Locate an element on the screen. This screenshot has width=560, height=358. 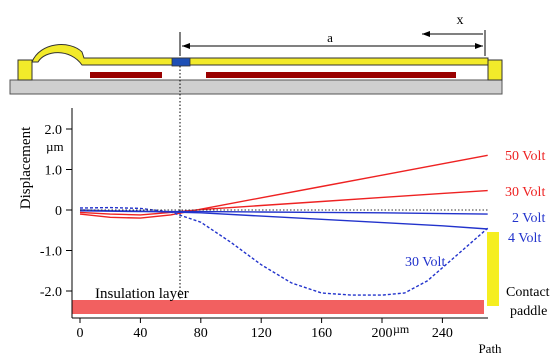
contact-paddle-label-line1: Contact is located at coordinates (528, 292).